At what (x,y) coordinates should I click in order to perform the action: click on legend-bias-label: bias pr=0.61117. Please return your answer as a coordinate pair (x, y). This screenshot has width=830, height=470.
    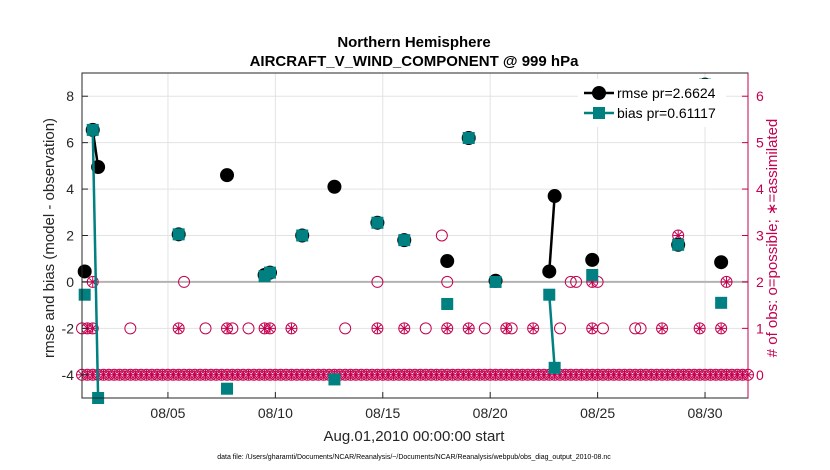
    Looking at the image, I should click on (666, 113).